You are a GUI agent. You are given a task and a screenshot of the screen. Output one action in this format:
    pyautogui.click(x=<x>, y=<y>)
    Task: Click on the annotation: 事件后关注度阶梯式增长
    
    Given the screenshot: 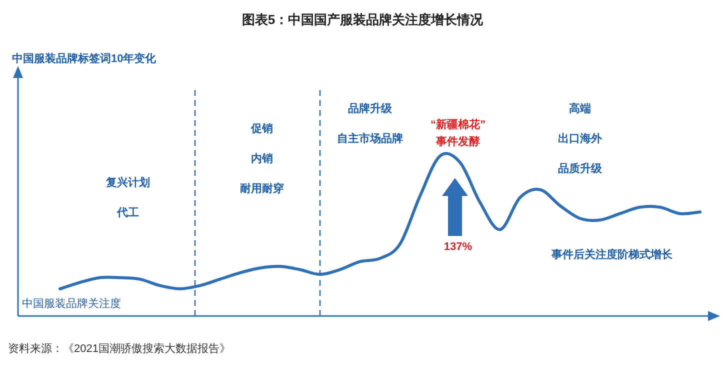 What is the action you would take?
    pyautogui.click(x=612, y=254)
    